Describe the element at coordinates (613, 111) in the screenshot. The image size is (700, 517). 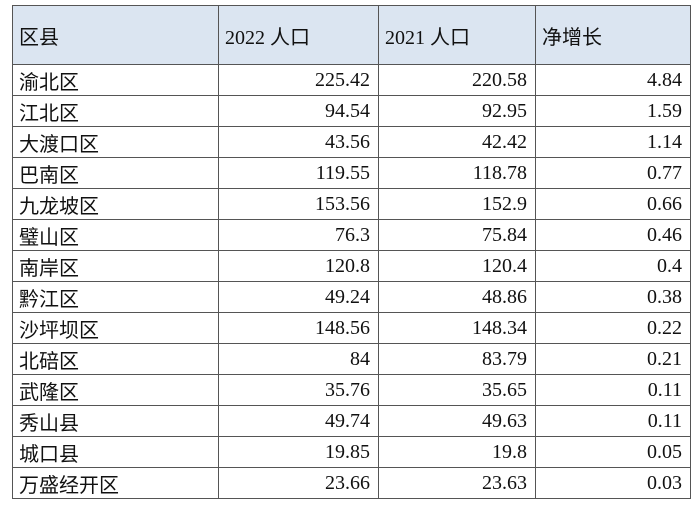
I see `number-cell: 1.59` at that location.